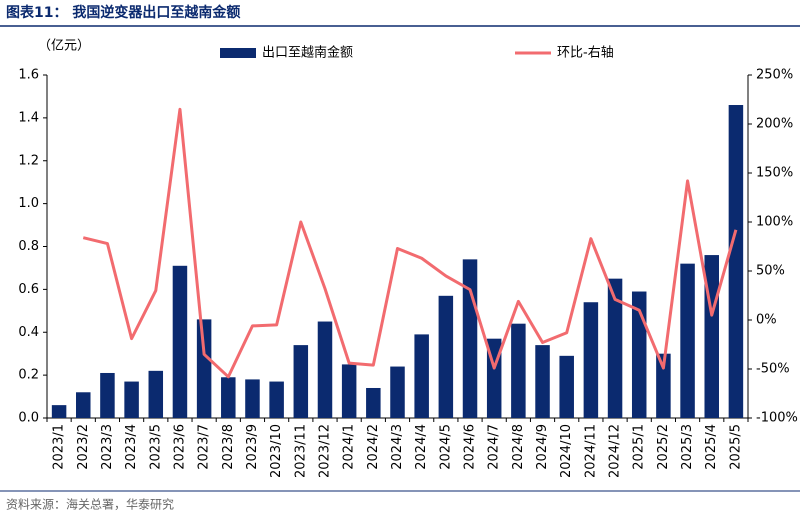  I want to click on x-tick-label: 2023/9, so click(252, 447).